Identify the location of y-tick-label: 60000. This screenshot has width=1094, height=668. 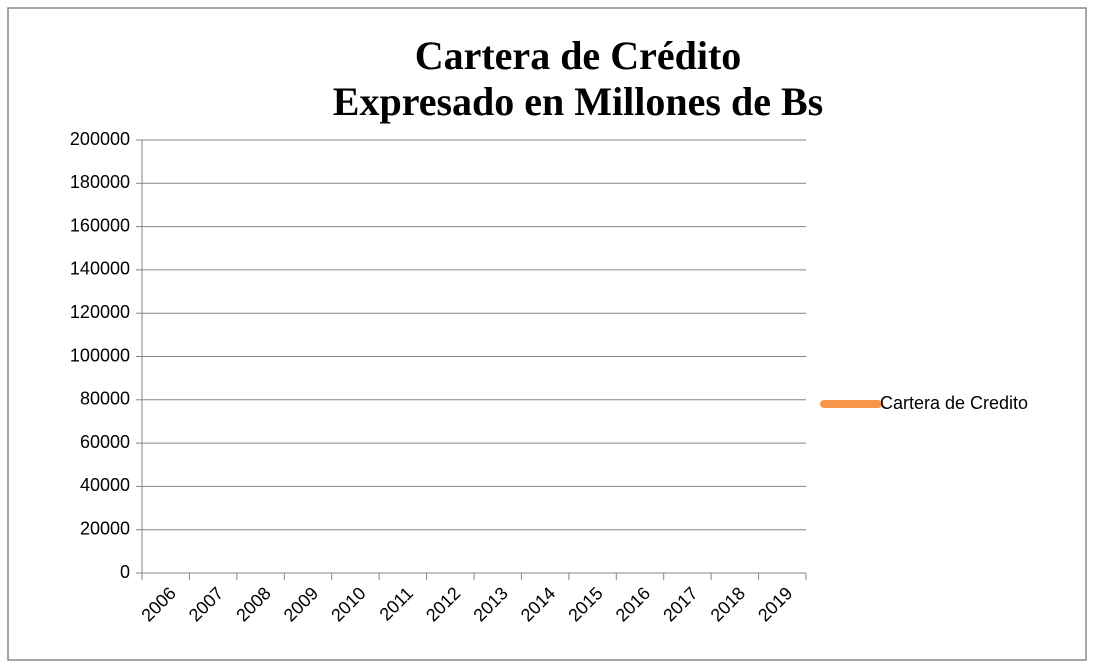
(105, 442).